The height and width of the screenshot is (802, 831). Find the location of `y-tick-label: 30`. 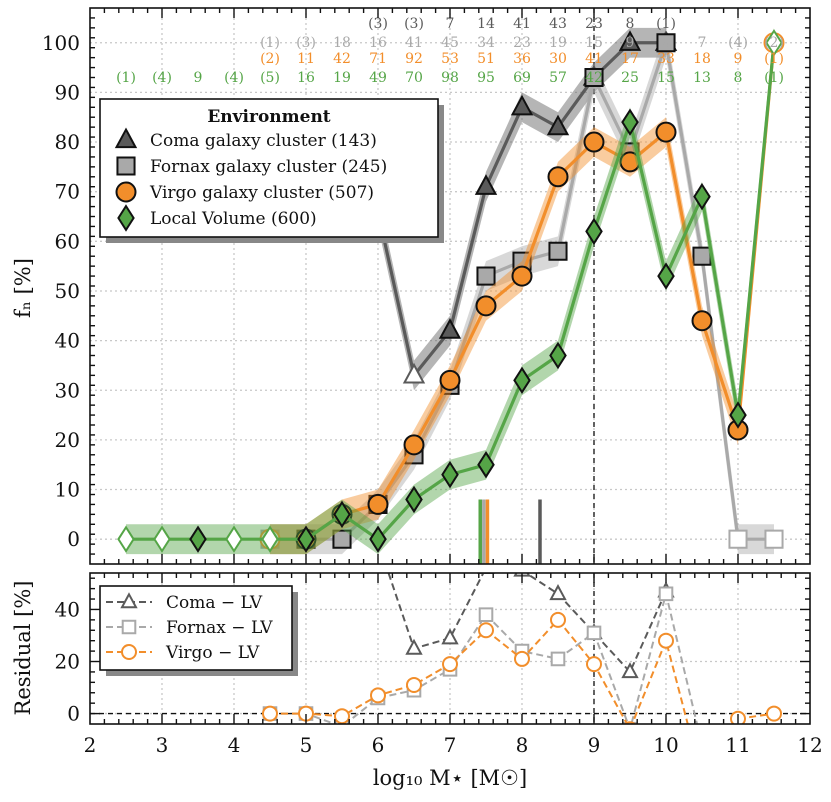

y-tick-label: 30 is located at coordinates (67, 390).